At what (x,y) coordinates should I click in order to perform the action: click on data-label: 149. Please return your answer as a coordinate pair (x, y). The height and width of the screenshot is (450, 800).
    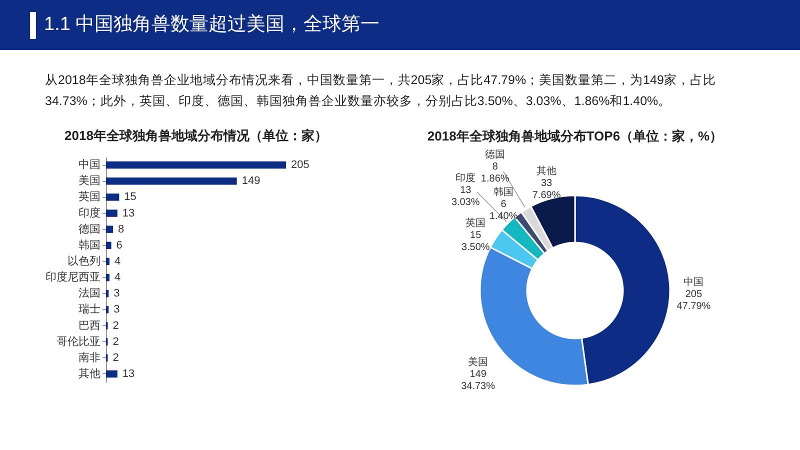
    Looking at the image, I should click on (251, 181).